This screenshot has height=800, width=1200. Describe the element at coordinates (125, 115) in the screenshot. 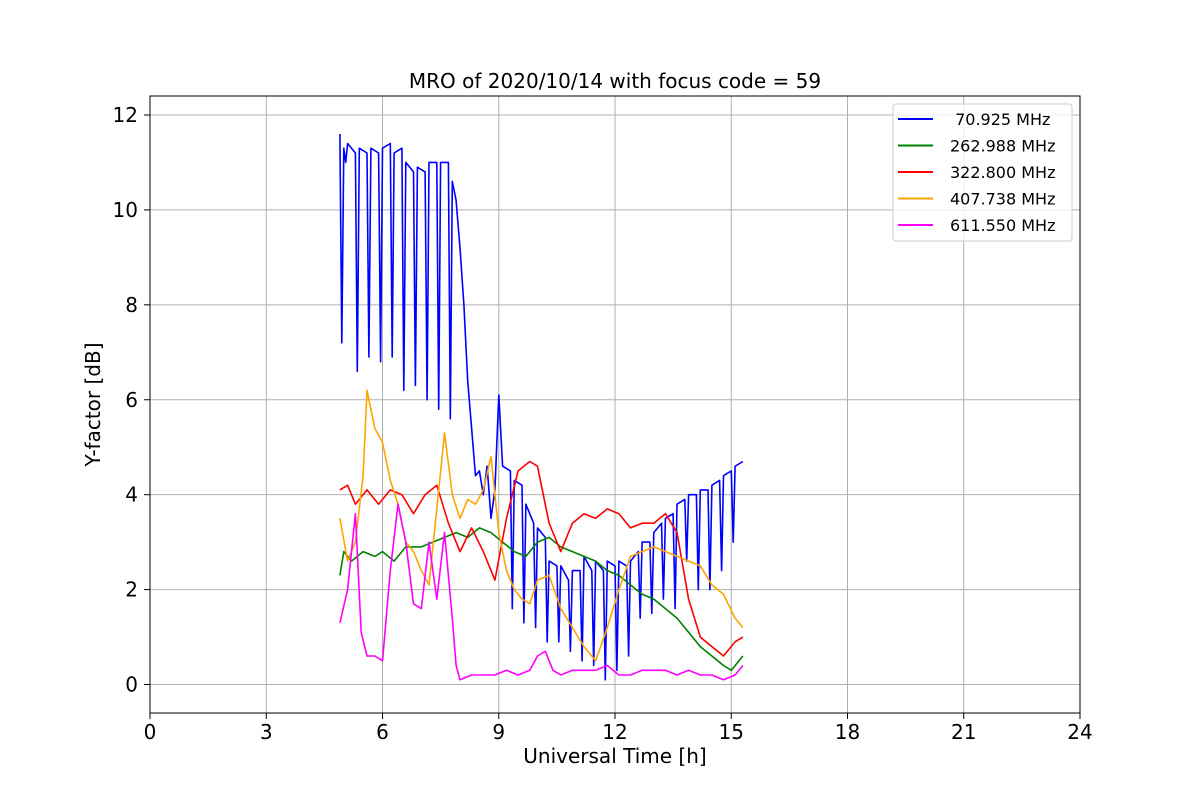

I see `y-tick-label: 12` at that location.